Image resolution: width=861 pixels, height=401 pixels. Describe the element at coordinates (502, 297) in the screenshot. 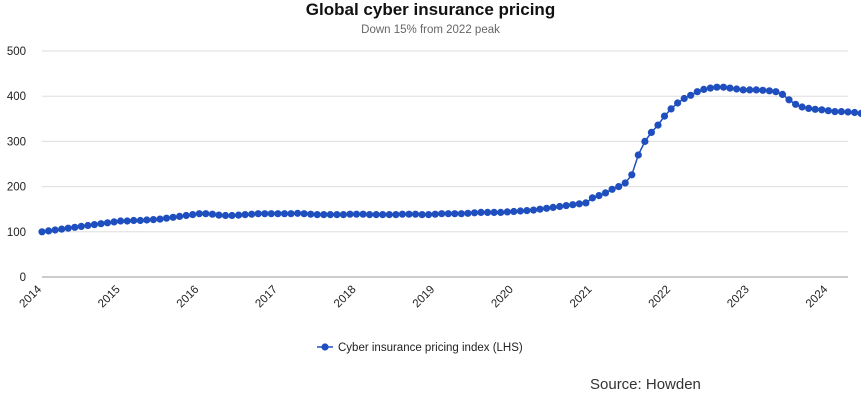

I see `x-tick-label-2020: 2020` at that location.